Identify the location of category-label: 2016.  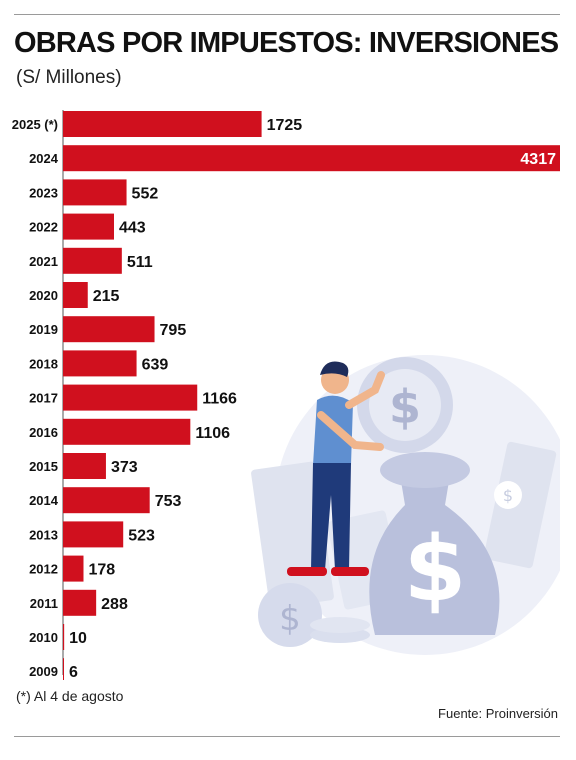
(43, 432).